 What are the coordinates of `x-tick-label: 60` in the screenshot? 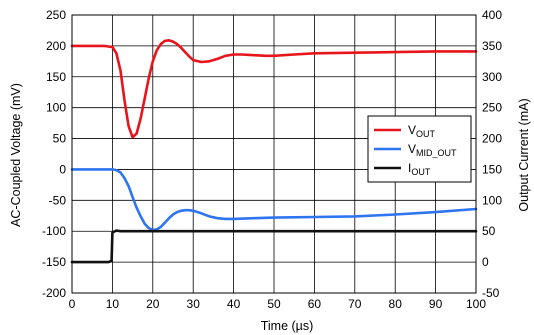 It's located at (315, 304).